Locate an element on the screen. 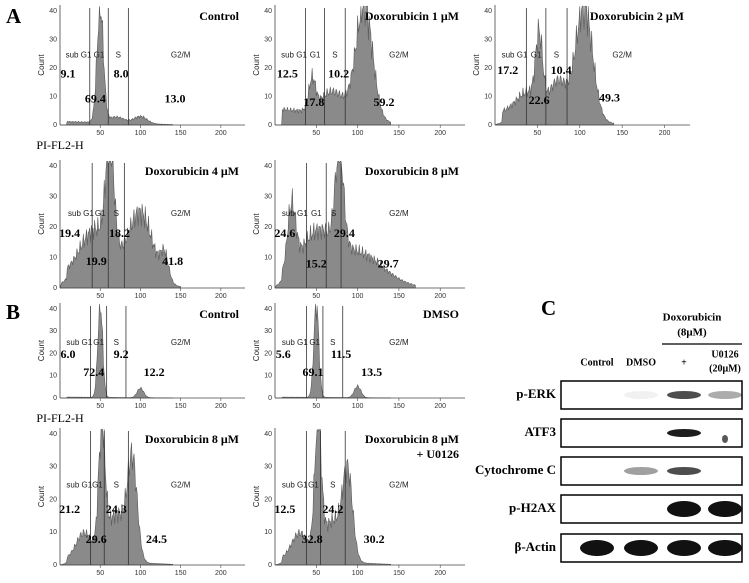 Image resolution: width=749 pixels, height=583 pixels. percentage: 5.6 is located at coordinates (283, 354).